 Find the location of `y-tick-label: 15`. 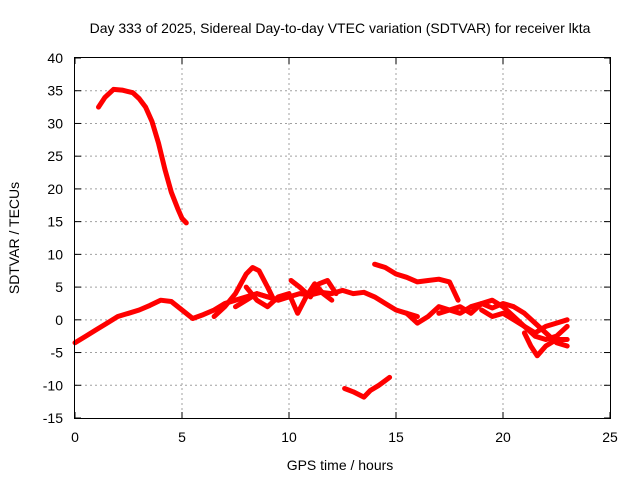

y-tick-label: 15 is located at coordinates (55, 222).